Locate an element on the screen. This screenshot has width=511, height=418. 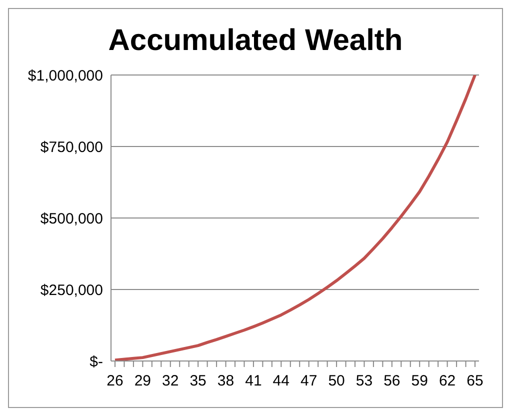
x-tick-label: 41 is located at coordinates (253, 381).